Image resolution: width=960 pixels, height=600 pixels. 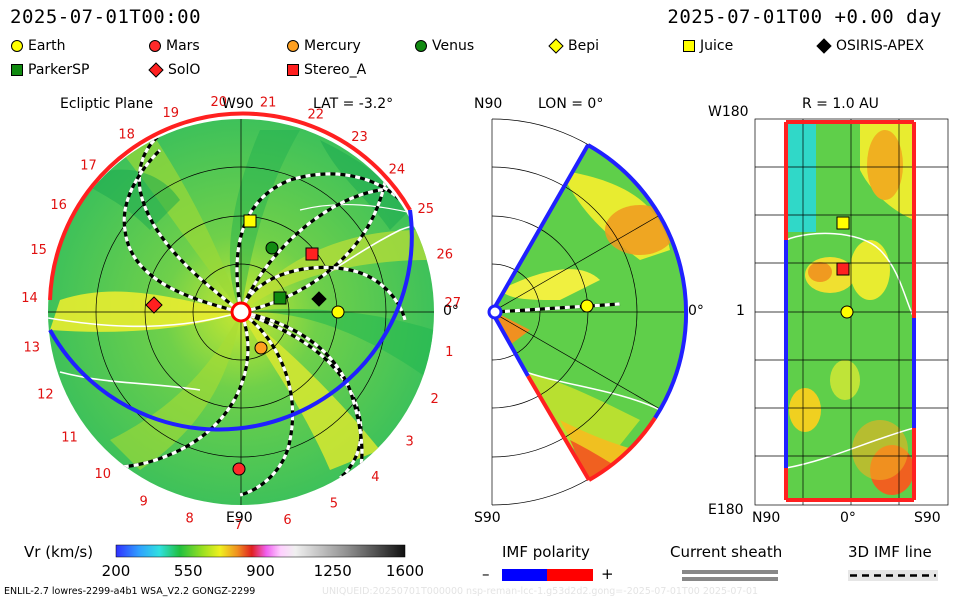 I want to click on shell-speed-structure, so click(x=850, y=308).